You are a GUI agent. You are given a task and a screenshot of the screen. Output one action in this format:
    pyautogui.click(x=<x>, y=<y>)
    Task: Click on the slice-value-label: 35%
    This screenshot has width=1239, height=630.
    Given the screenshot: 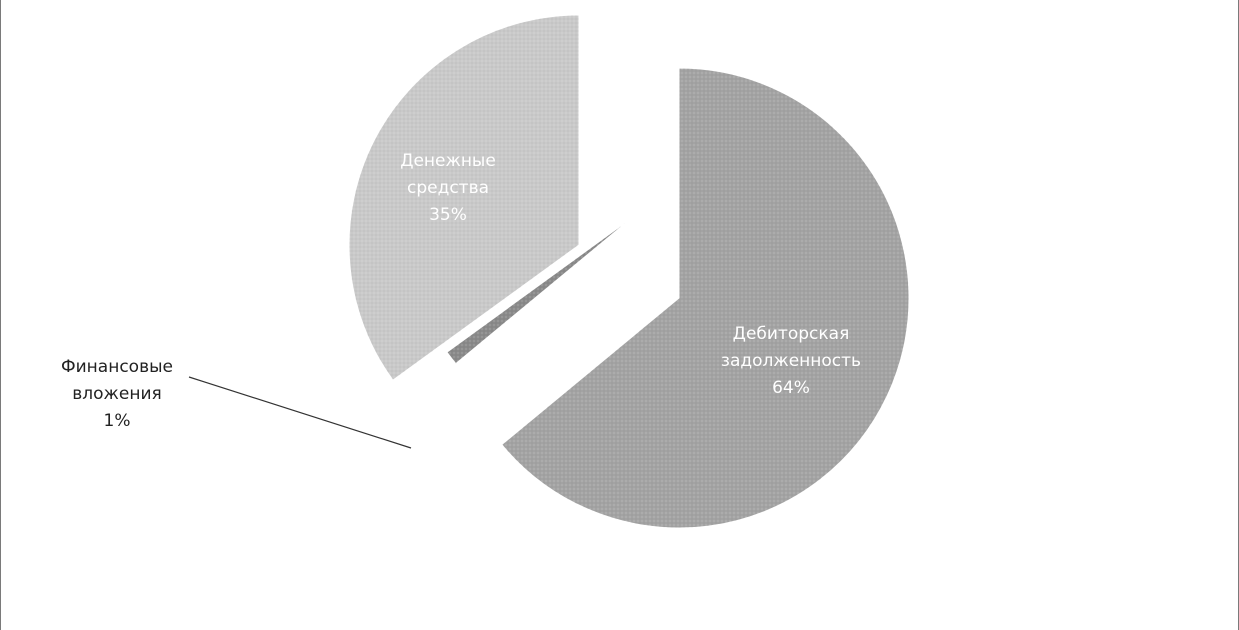 What is the action you would take?
    pyautogui.click(x=448, y=215)
    